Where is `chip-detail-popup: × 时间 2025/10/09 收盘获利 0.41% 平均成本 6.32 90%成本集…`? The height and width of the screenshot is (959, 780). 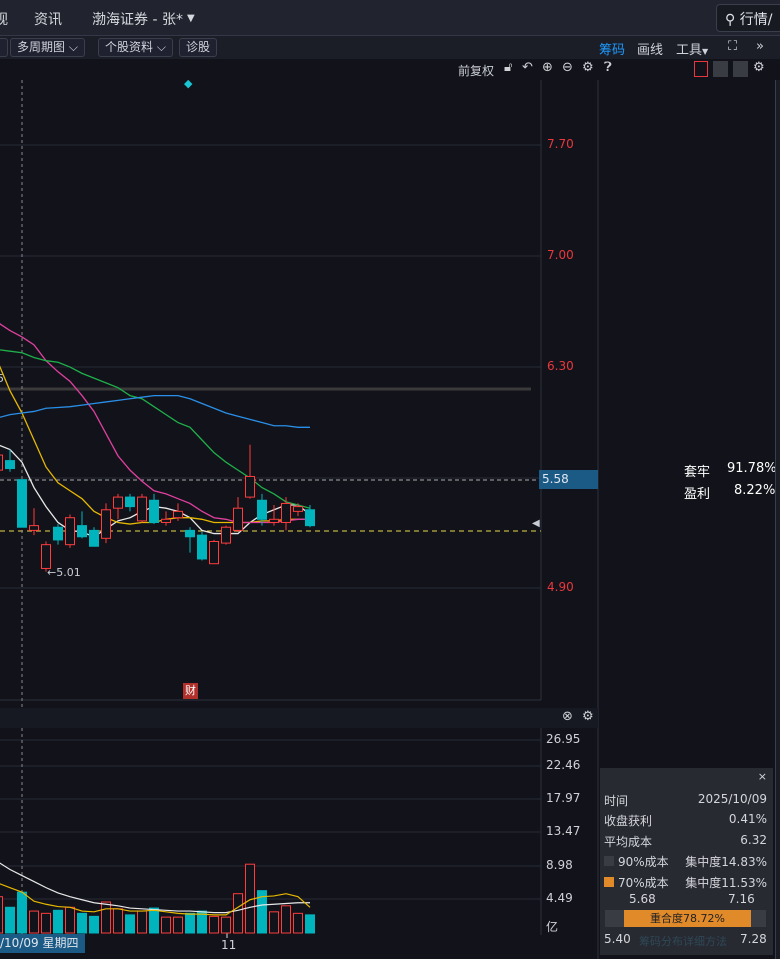 chip-detail-popup: × 时间 2025/10/09 收盘获利 0.41% 平均成本 6.32 90%成本集… is located at coordinates (686, 861).